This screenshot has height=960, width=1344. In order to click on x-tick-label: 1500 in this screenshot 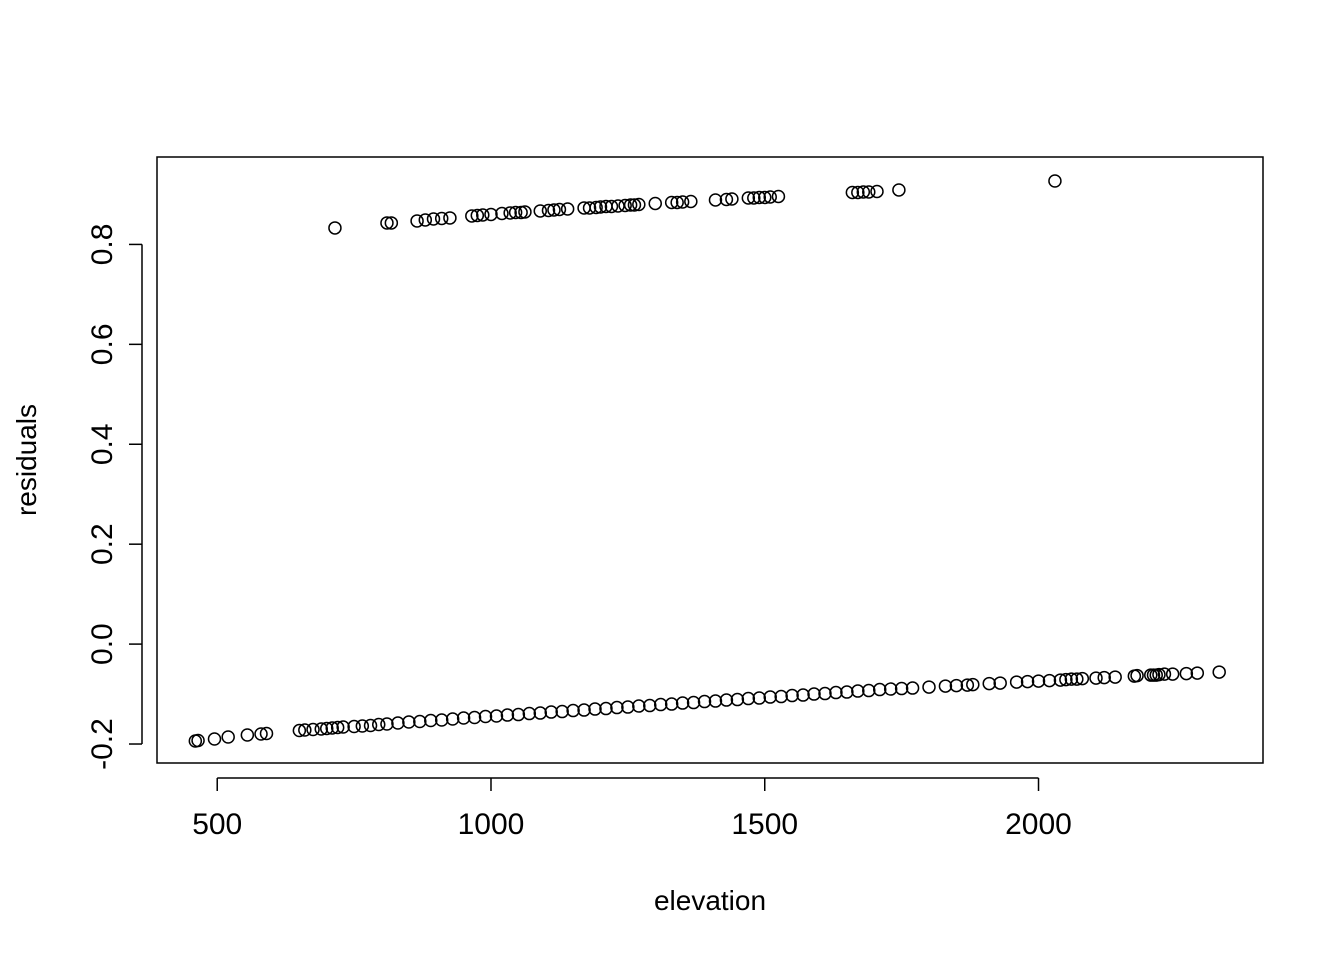, I will do `click(764, 824)`.